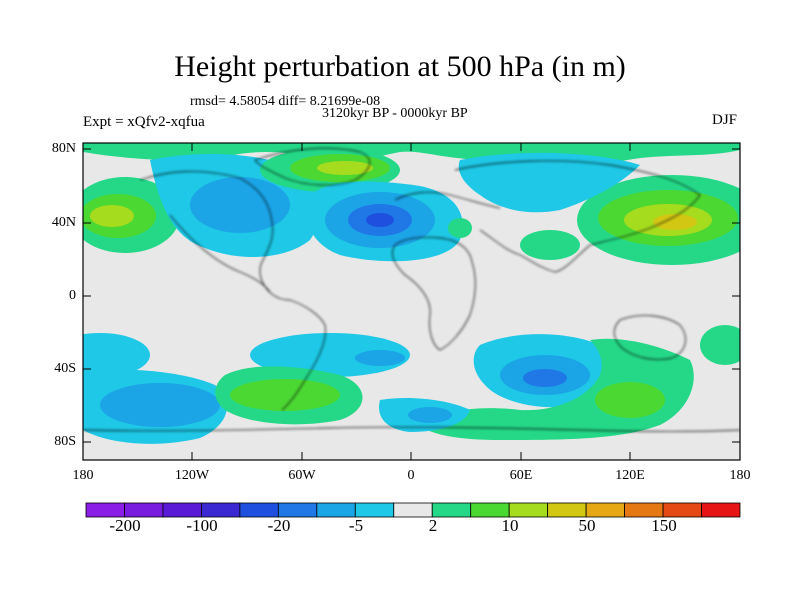 The width and height of the screenshot is (800, 600). I want to click on lat-label-40s: 40S, so click(65, 368).